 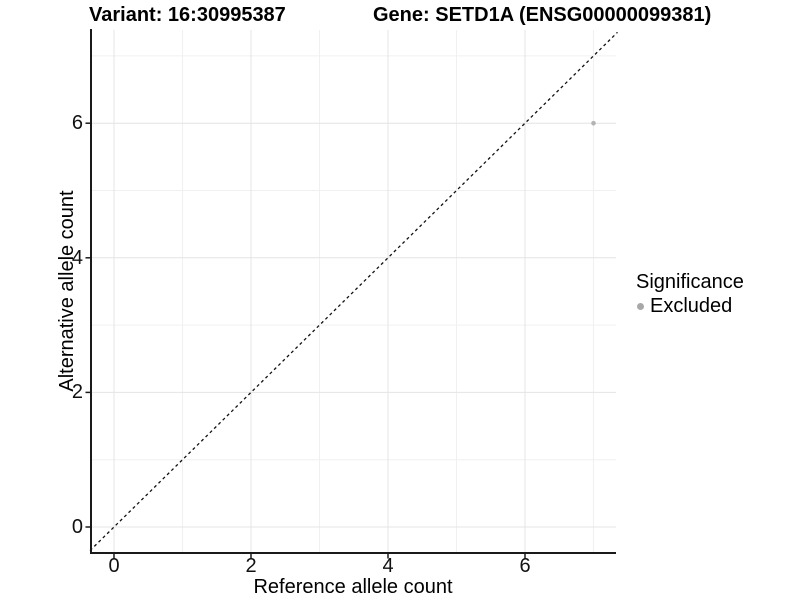 I want to click on x-axis-title: Reference allele count, so click(x=353, y=587).